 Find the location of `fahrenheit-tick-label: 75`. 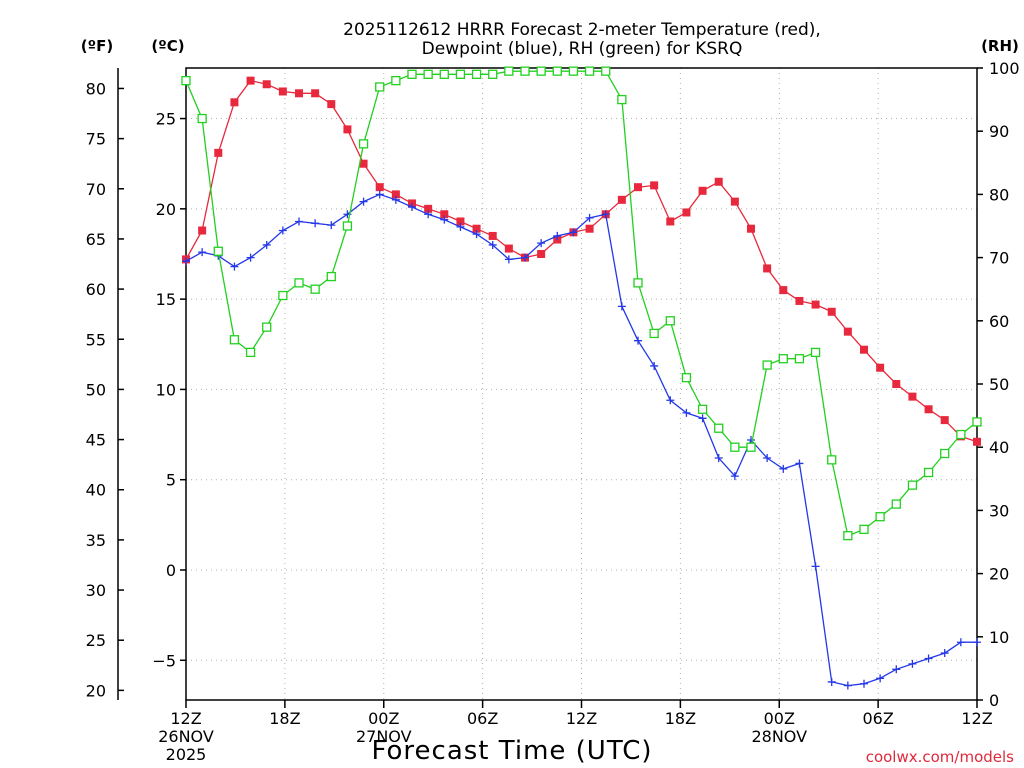

fahrenheit-tick-label: 75 is located at coordinates (96, 139).